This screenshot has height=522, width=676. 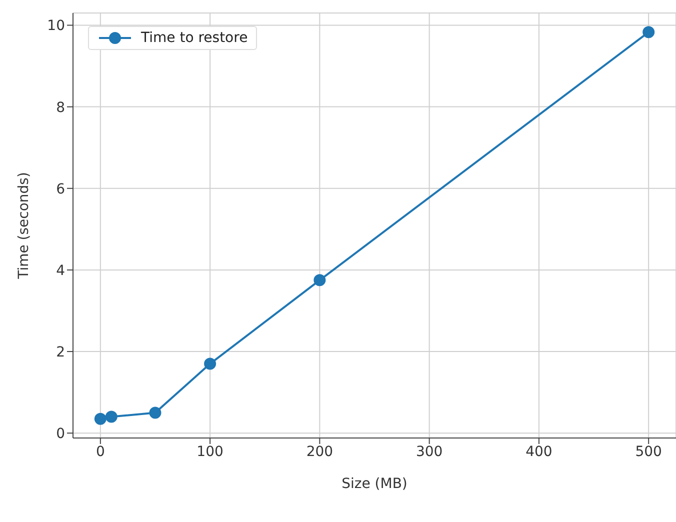 What do you see at coordinates (61, 189) in the screenshot?
I see `y-tick-label: 6` at bounding box center [61, 189].